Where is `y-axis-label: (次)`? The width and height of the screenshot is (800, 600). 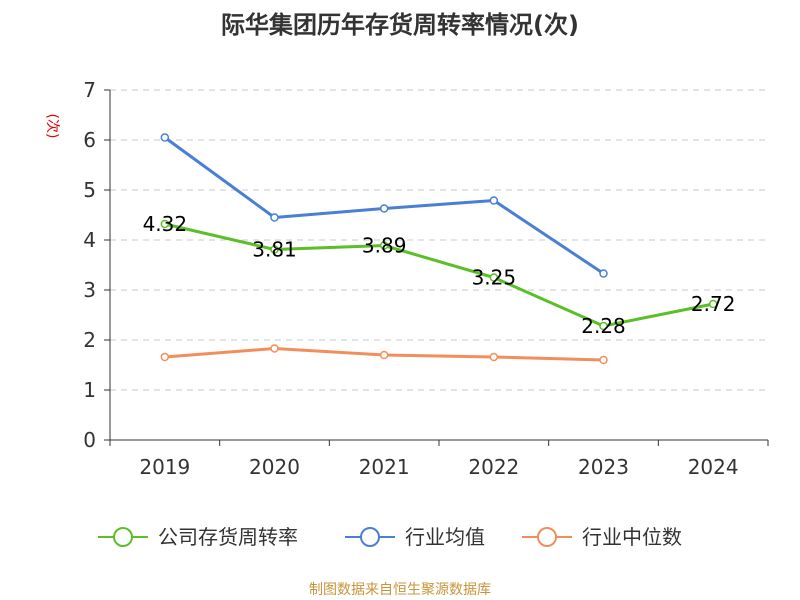 y-axis-label: (次) is located at coordinates (52, 126).